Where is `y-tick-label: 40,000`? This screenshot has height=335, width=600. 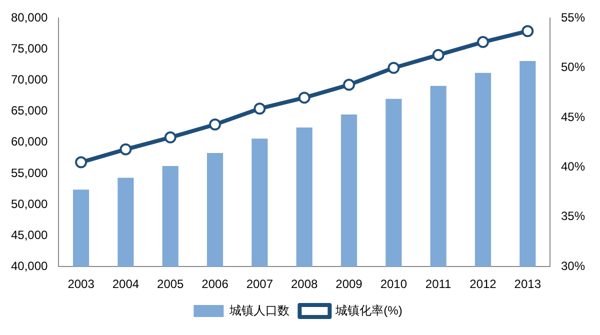 y-tick-label: 40,000 is located at coordinates (29, 265).